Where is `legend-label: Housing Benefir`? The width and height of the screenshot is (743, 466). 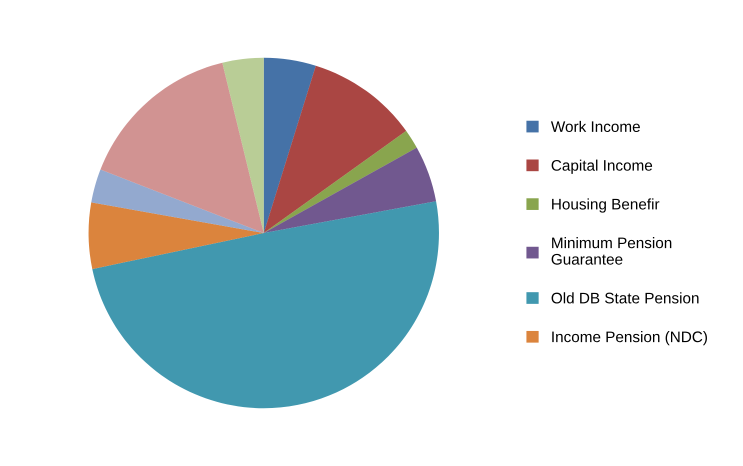 legend-label: Housing Benefir is located at coordinates (606, 205).